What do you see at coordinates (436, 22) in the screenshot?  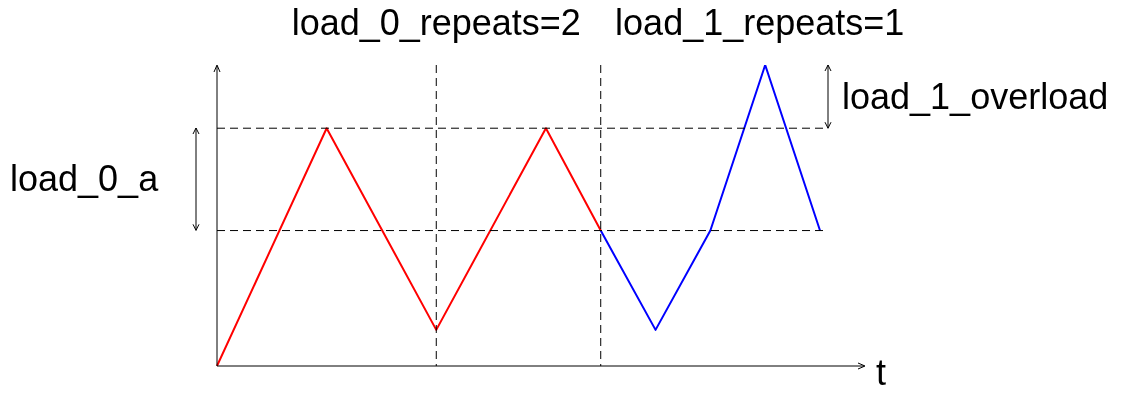 I see `text: load_0_repeats=2` at bounding box center [436, 22].